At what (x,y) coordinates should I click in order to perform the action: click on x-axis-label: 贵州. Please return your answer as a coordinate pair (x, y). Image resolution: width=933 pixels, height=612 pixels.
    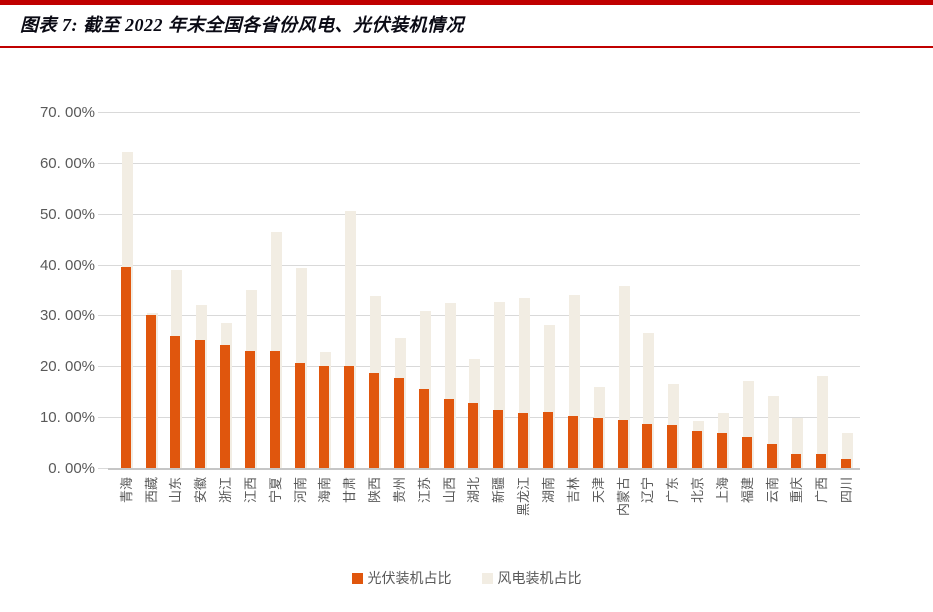
    Looking at the image, I should click on (399, 490).